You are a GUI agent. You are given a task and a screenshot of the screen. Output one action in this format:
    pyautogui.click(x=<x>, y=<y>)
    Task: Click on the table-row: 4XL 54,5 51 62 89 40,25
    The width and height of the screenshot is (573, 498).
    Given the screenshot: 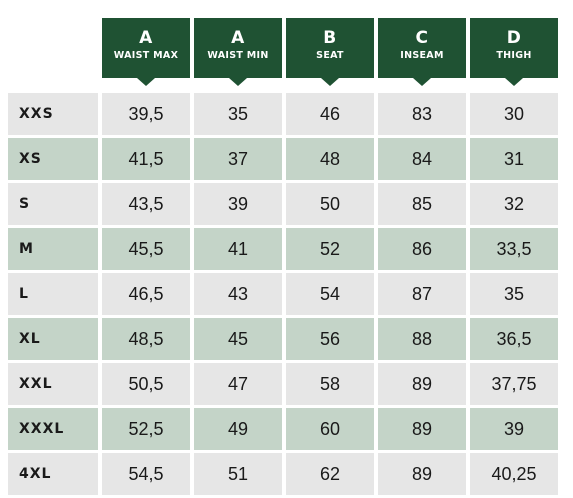 What is the action you would take?
    pyautogui.click(x=285, y=474)
    